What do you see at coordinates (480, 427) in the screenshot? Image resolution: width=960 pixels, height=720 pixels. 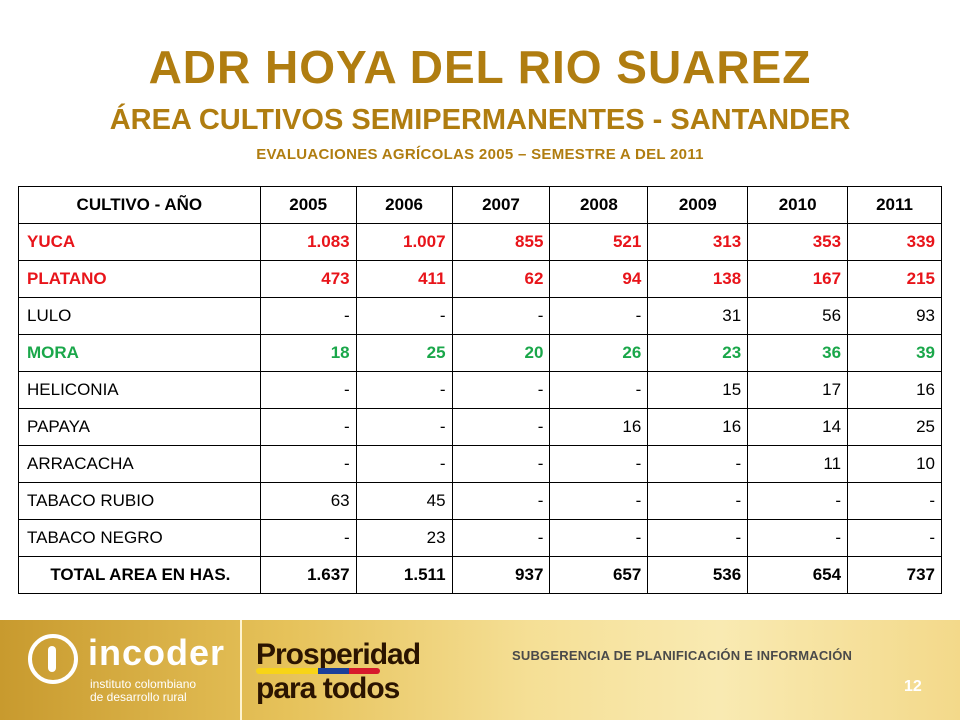 I see `table-row: PAPAYA - - -16 16 14 25` at bounding box center [480, 427].